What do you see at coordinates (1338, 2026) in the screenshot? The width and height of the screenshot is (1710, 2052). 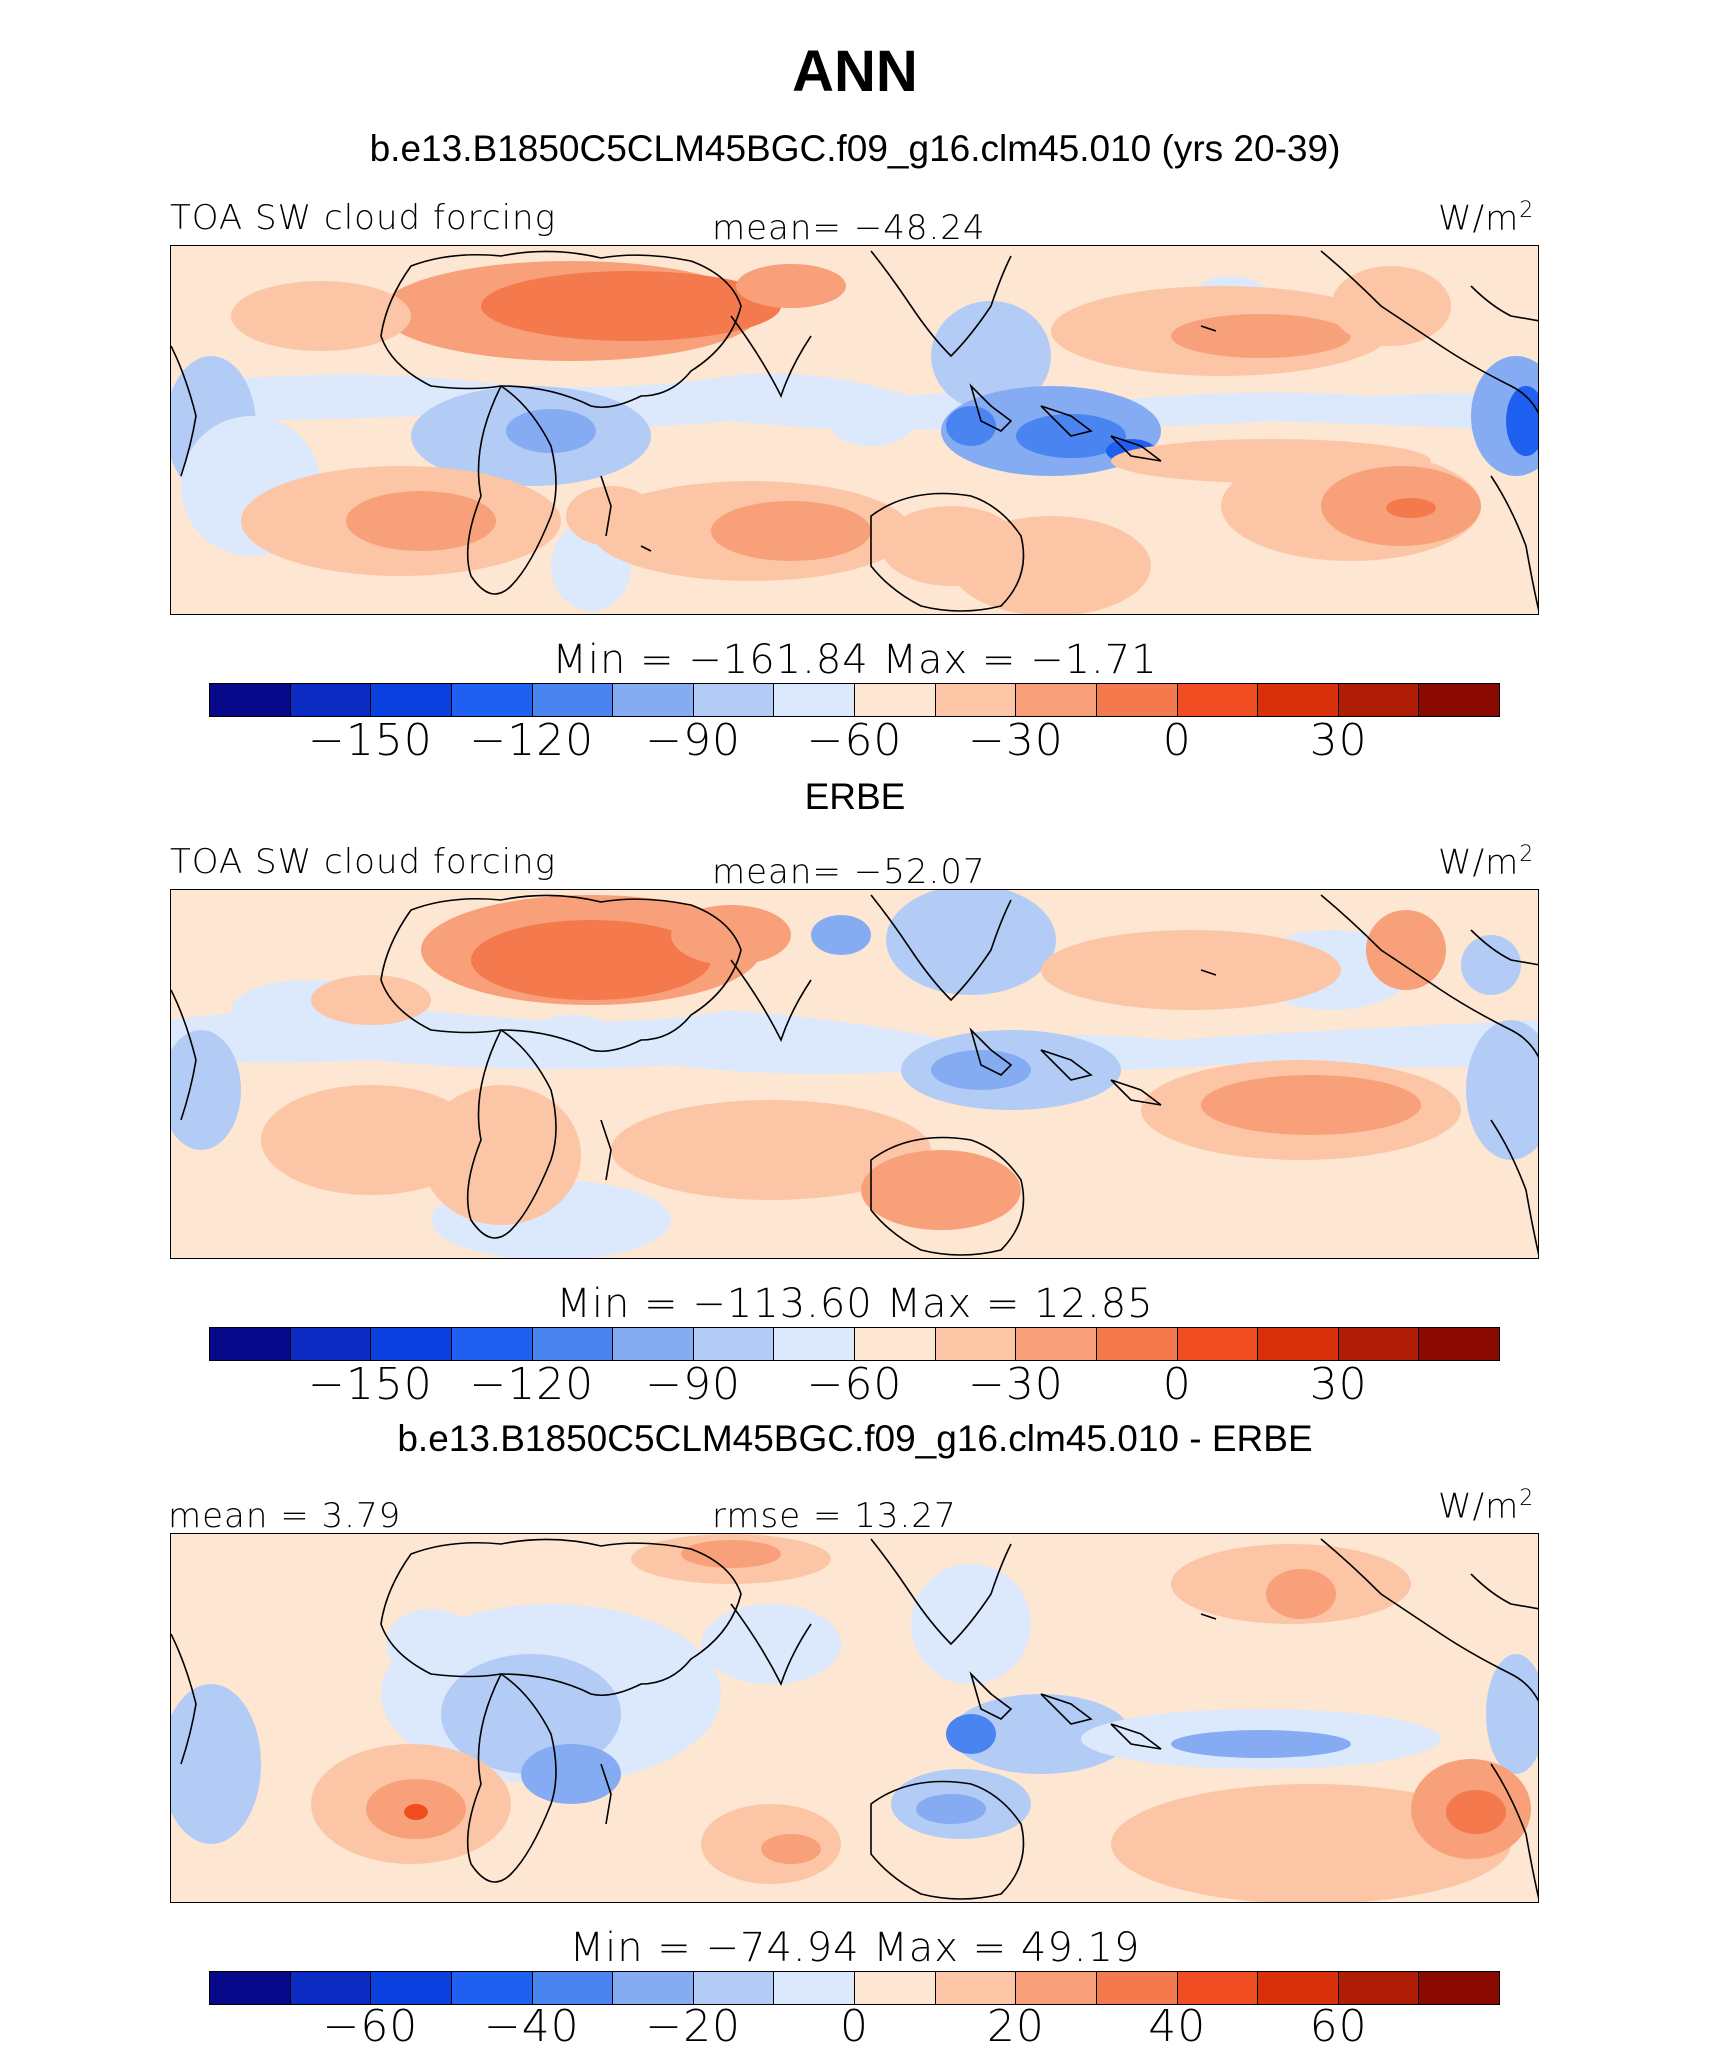 I see `colorbar-tick-label: 60` at bounding box center [1338, 2026].